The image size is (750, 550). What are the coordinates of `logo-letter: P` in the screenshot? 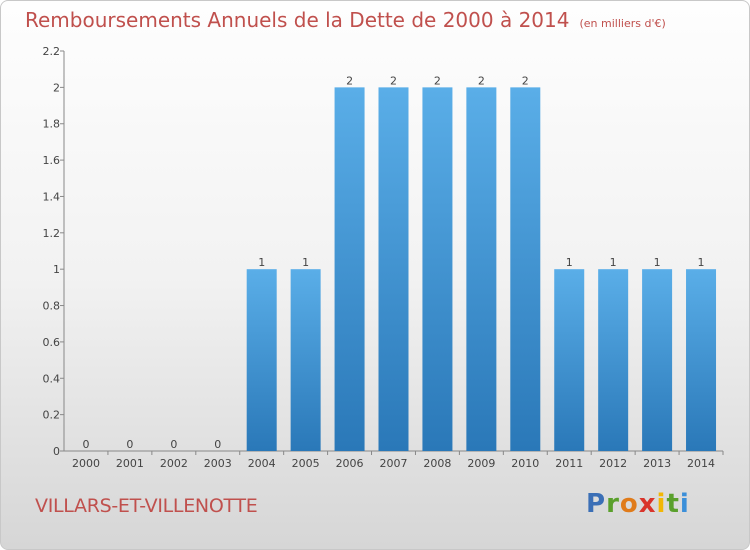 It's located at (596, 504).